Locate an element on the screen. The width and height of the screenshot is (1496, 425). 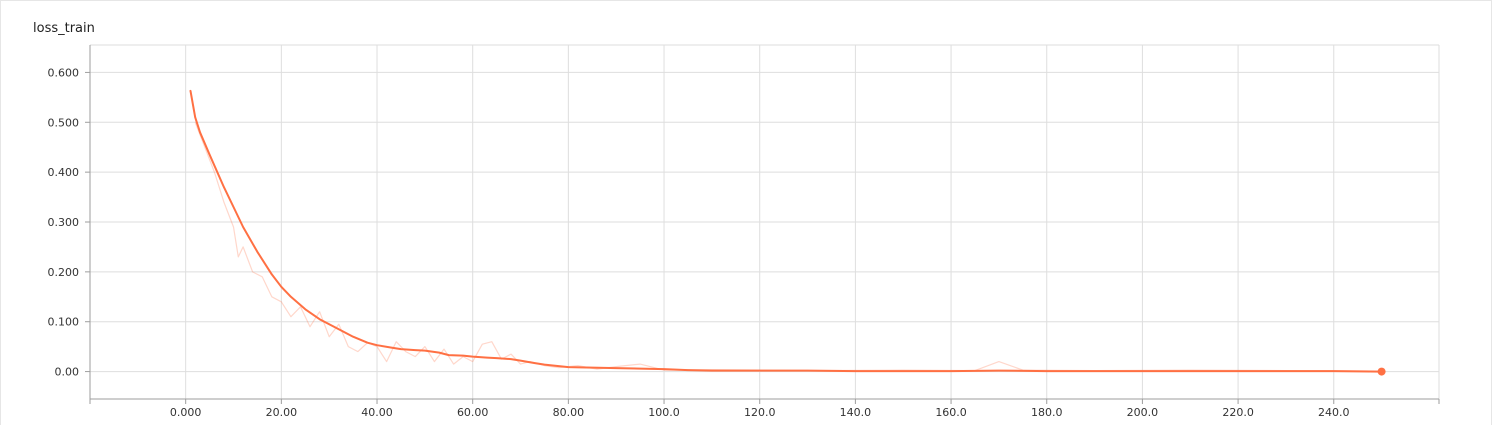
x-tick-label: 200.0 is located at coordinates (1143, 412).